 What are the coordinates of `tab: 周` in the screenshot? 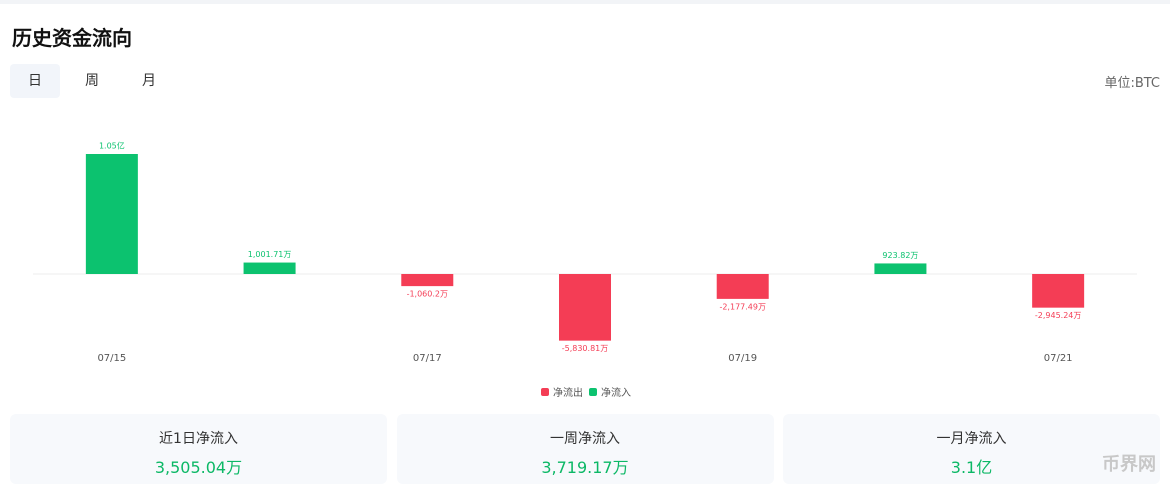 It's located at (92, 81).